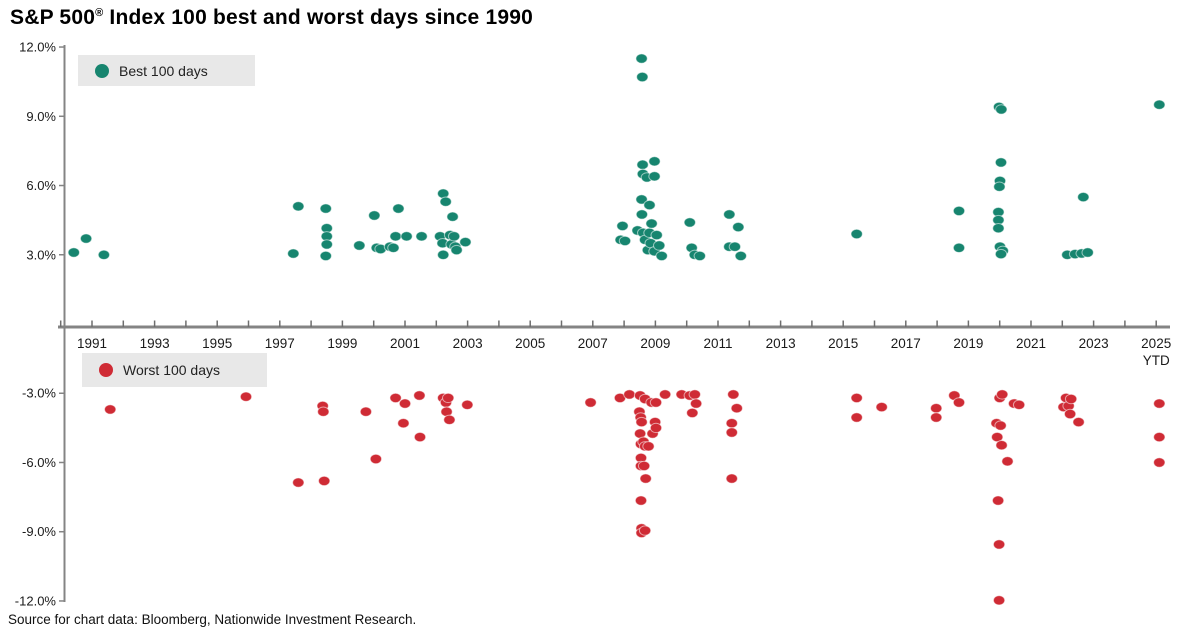  Describe the element at coordinates (99, 13) in the screenshot. I see `registered-trademark: ®` at that location.